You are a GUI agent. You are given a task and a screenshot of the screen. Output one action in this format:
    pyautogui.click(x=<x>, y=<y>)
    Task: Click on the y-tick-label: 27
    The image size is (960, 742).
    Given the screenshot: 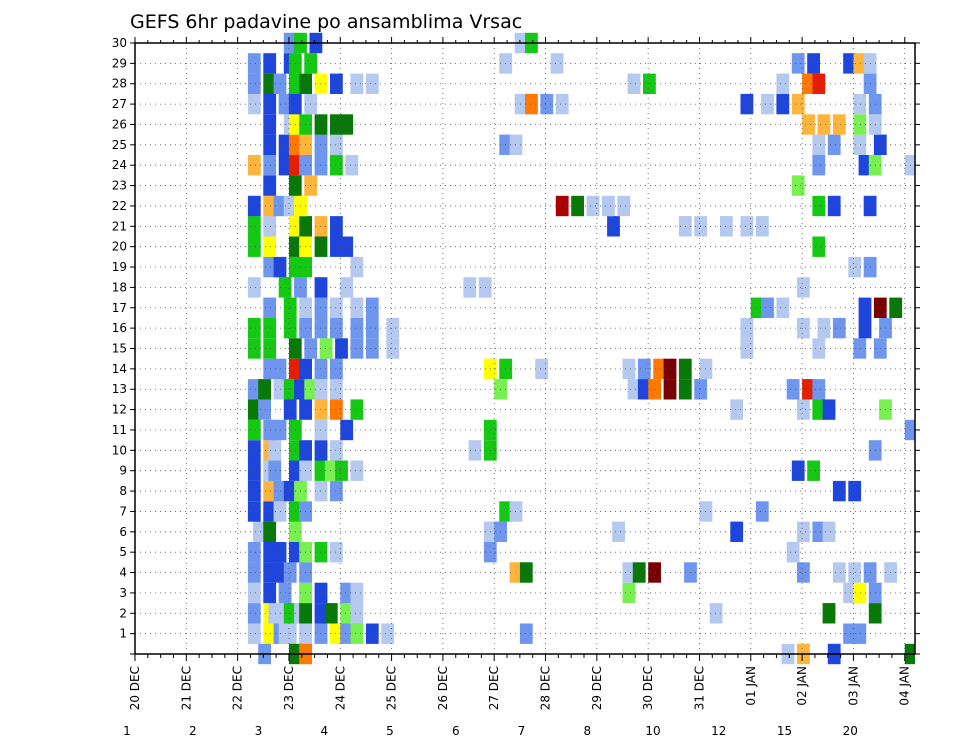 What is the action you would take?
    pyautogui.click(x=119, y=104)
    